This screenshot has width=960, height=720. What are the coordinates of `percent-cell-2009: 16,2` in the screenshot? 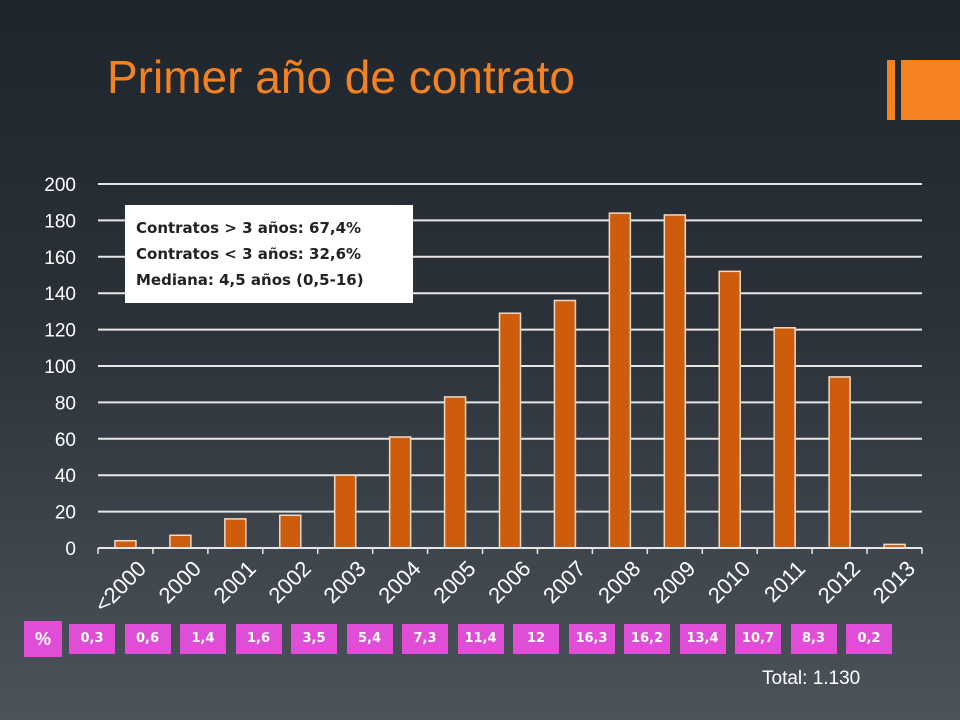 It's located at (647, 639).